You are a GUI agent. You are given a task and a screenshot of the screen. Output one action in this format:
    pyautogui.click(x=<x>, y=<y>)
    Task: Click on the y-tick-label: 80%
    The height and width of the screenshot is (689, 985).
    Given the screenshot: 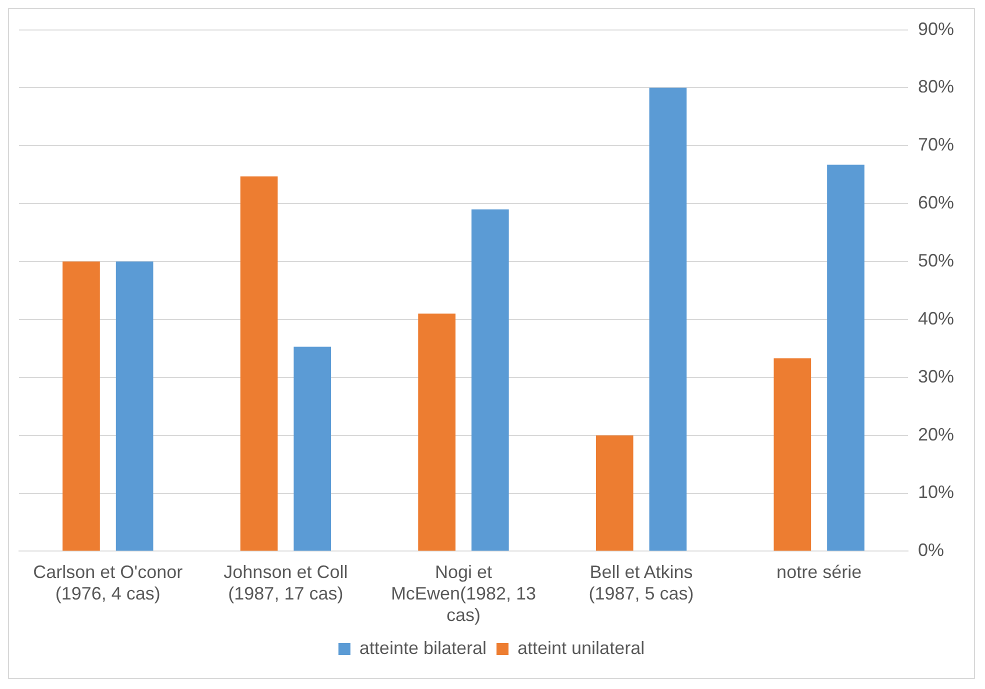 What is the action you would take?
    pyautogui.click(x=936, y=86)
    